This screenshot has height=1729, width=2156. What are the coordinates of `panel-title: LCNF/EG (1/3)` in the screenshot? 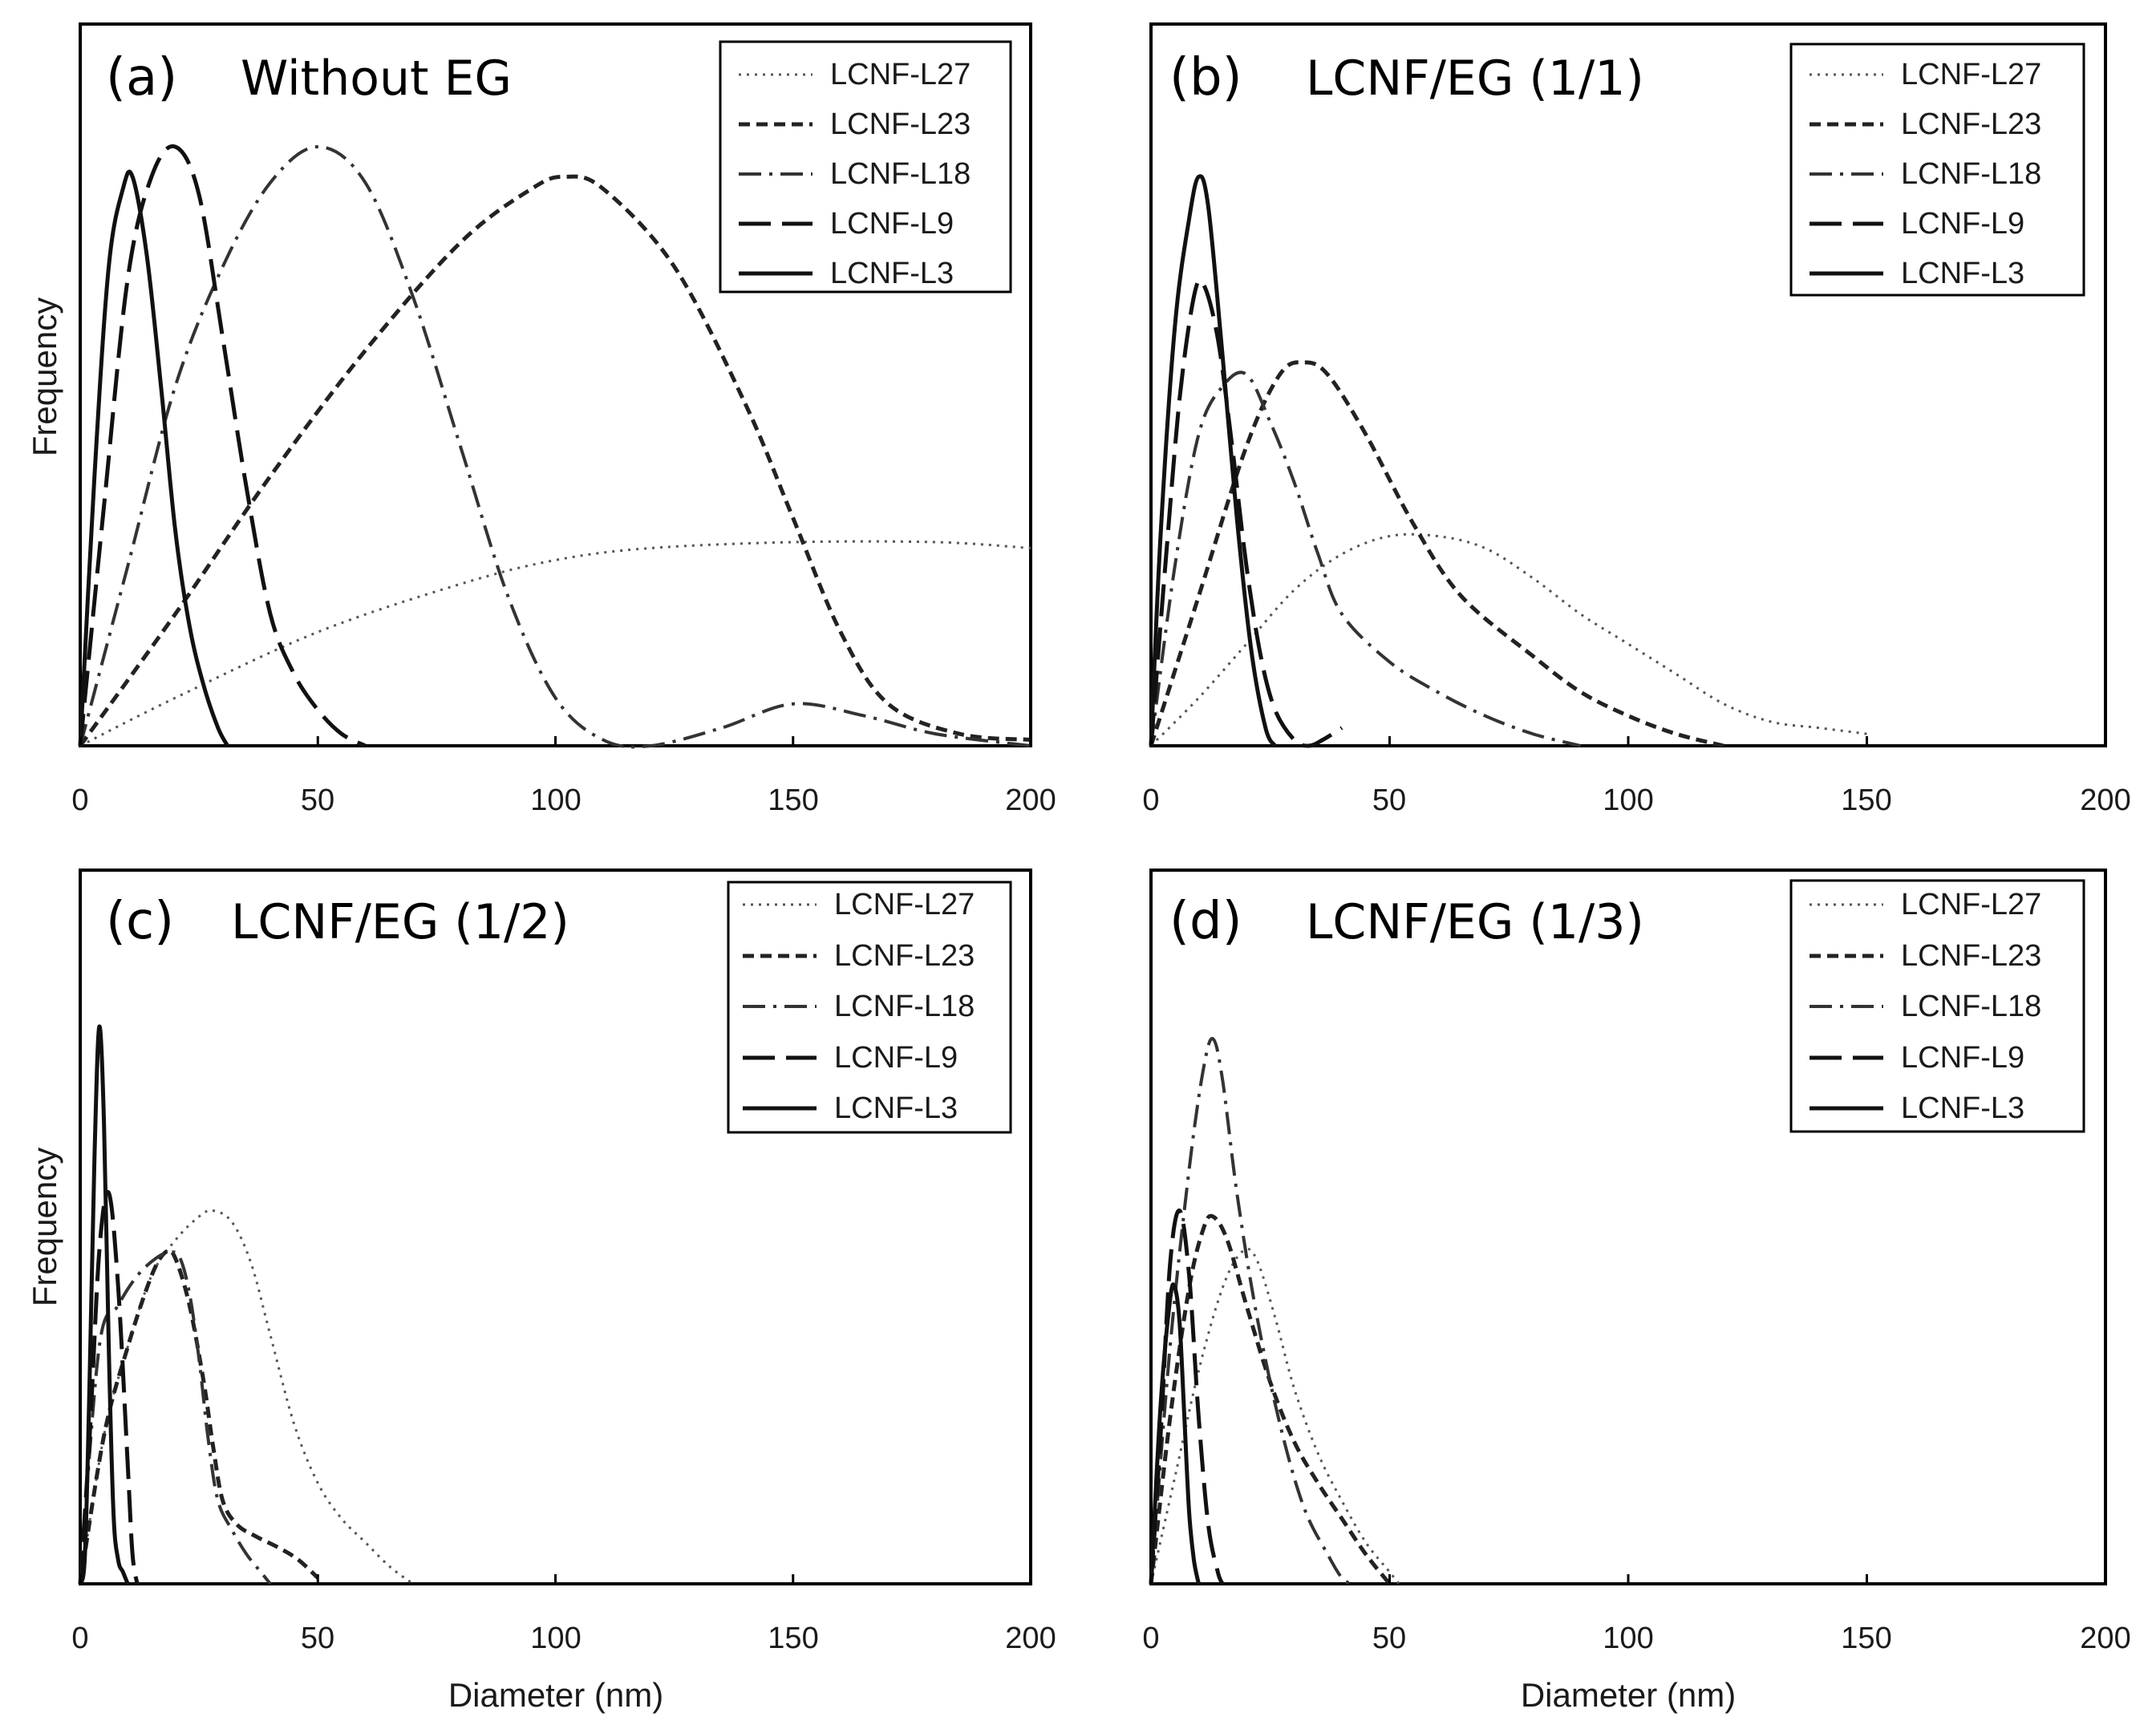 It's located at (1475, 922).